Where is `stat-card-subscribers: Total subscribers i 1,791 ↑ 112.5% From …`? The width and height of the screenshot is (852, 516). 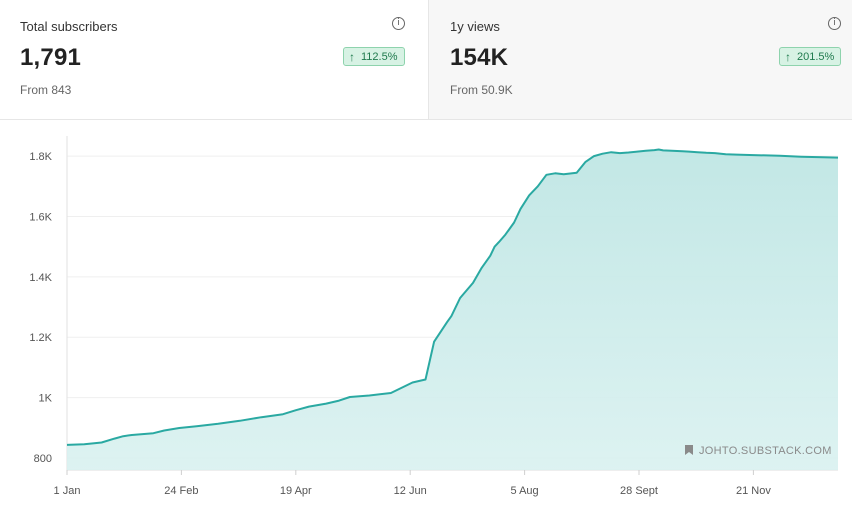 stat-card-subscribers: Total subscribers i 1,791 ↑ 112.5% From … is located at coordinates (214, 59).